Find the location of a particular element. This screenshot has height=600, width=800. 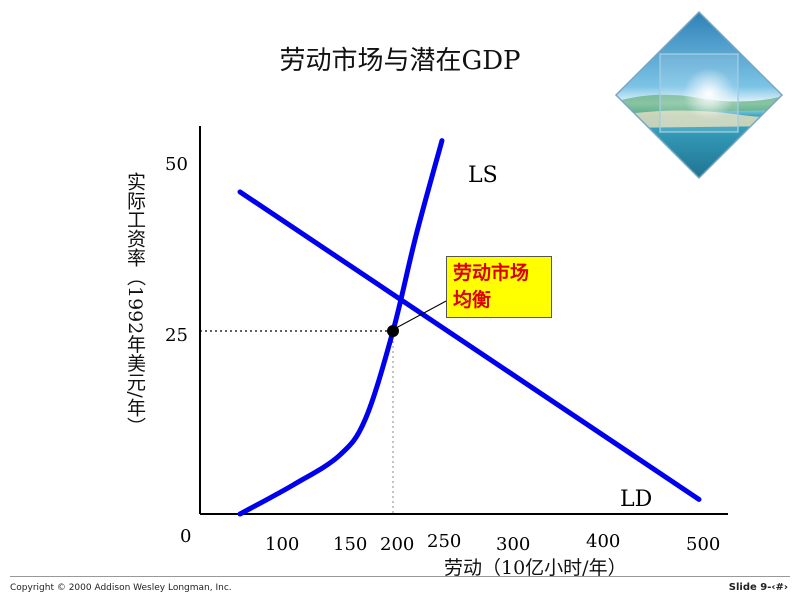

beach-photo-diamond is located at coordinates (699, 95).